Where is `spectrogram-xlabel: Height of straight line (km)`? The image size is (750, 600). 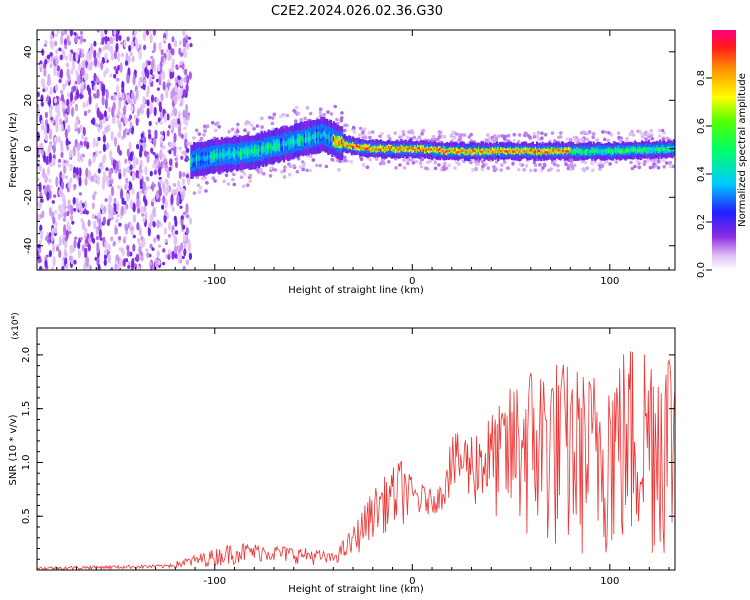
spectrogram-xlabel: Height of straight line (km) is located at coordinates (356, 290).